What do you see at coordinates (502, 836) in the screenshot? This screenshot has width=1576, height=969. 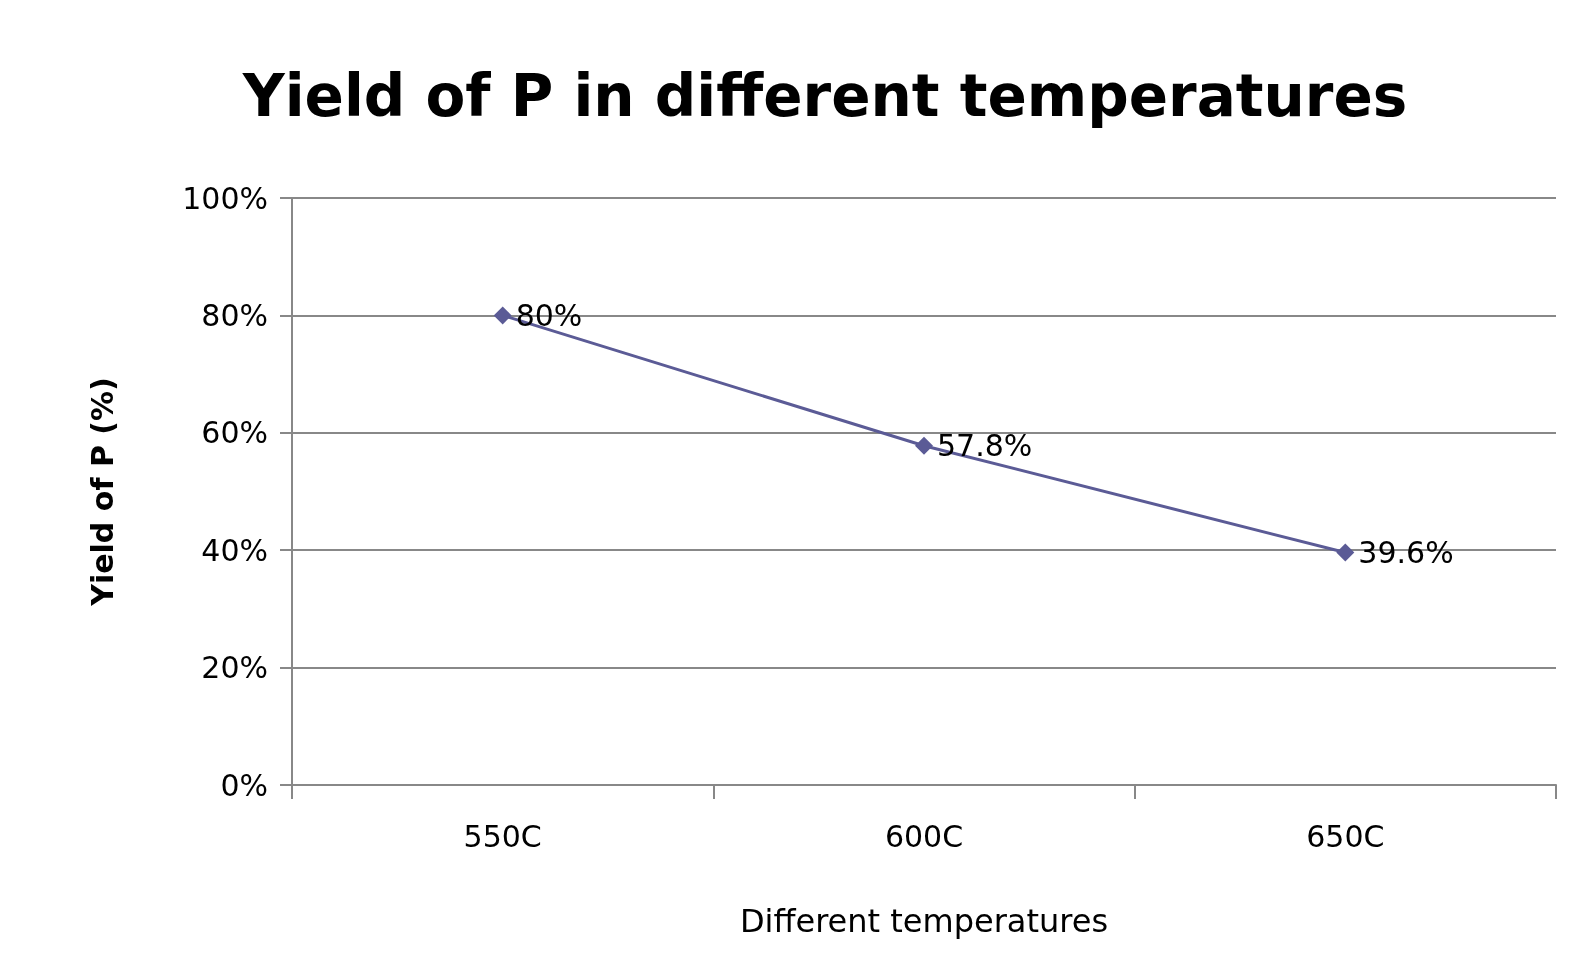 I see `x-tick-label: 550C` at bounding box center [502, 836].